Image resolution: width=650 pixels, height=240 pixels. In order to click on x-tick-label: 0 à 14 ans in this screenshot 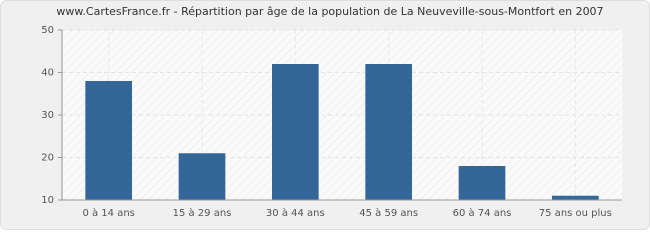, I will do `click(108, 213)`.